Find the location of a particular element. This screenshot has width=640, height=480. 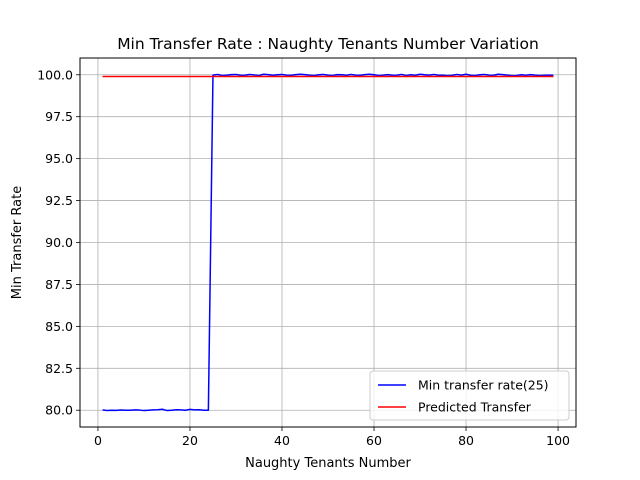

legend-label-predicted-transfer: Predicted Transfer is located at coordinates (475, 407).